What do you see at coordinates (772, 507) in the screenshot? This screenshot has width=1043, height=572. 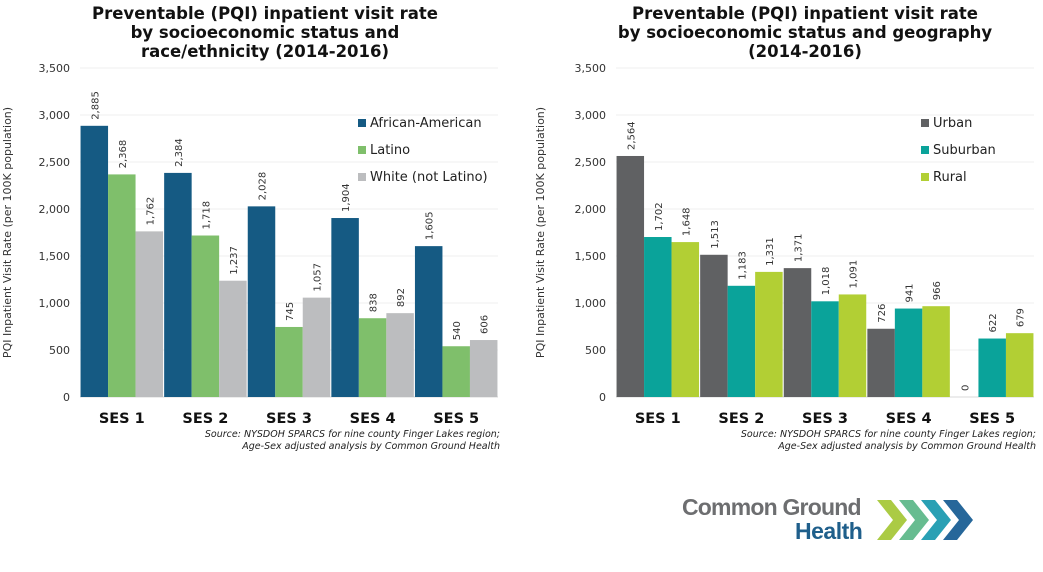 I see `logo-text-line1: Common Ground` at bounding box center [772, 507].